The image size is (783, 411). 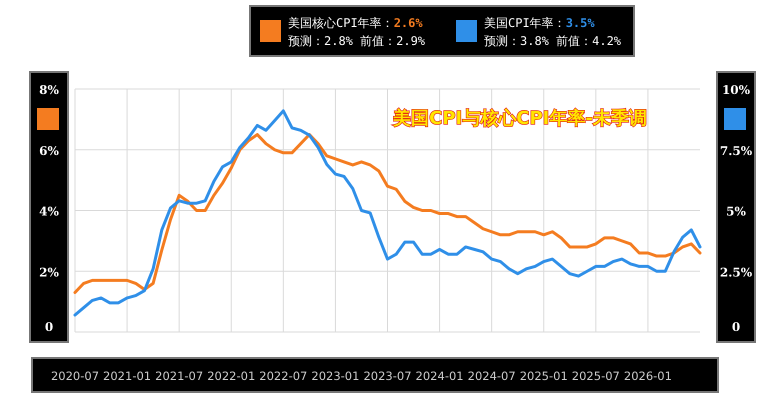 I want to click on x-tick-label: 2024-01, so click(x=440, y=376).